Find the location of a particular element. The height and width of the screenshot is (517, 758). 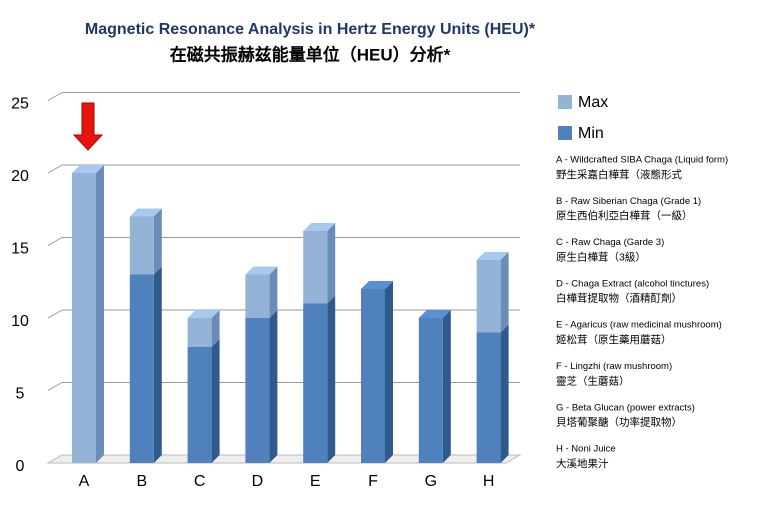

note-cn: 白樺茸提取物（酒精酊劑） is located at coordinates (619, 298).